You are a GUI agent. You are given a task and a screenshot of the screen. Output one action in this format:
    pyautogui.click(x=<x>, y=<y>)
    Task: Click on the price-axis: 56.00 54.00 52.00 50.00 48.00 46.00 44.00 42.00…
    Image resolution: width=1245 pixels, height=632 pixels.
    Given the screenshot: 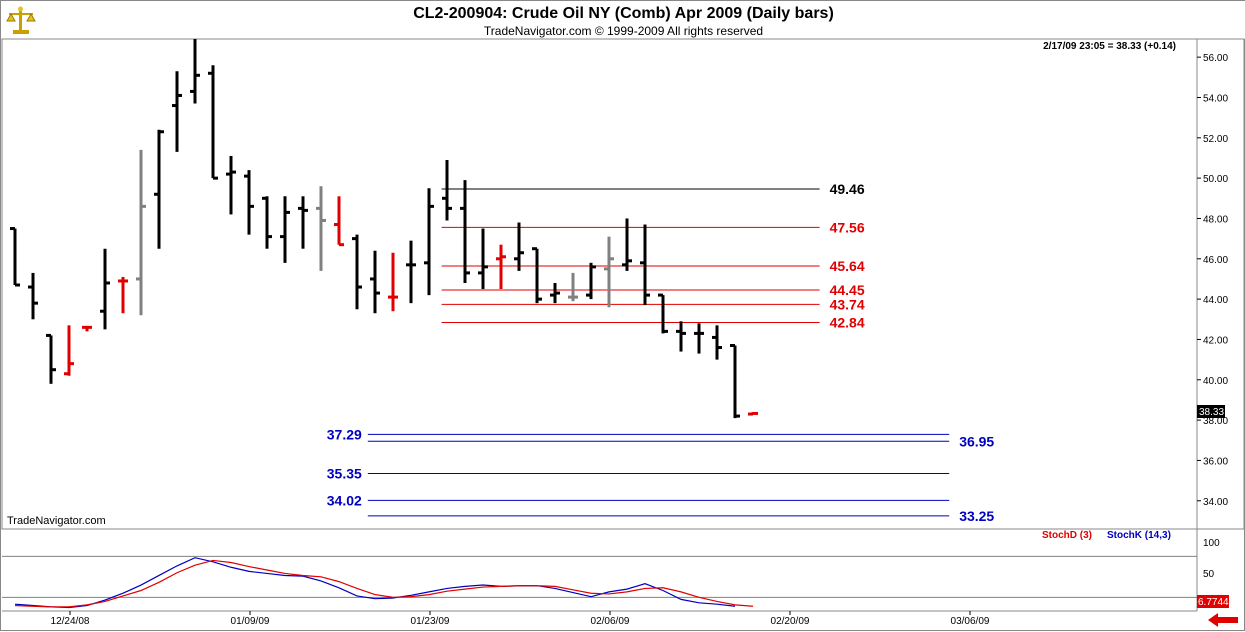 What is the action you would take?
    pyautogui.click(x=1212, y=280)
    